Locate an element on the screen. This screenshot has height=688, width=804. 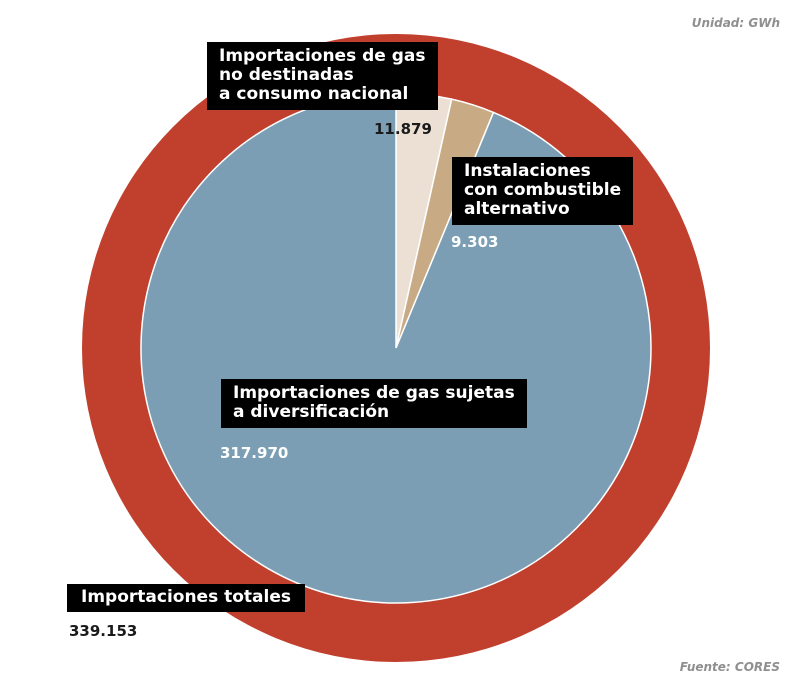
value-diversification-imports: 317.970 is located at coordinates (254, 453).